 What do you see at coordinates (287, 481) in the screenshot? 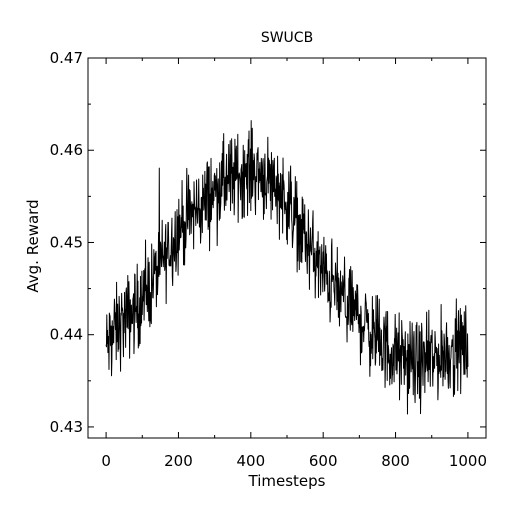
I see `x-axis-label: Timesteps` at bounding box center [287, 481].